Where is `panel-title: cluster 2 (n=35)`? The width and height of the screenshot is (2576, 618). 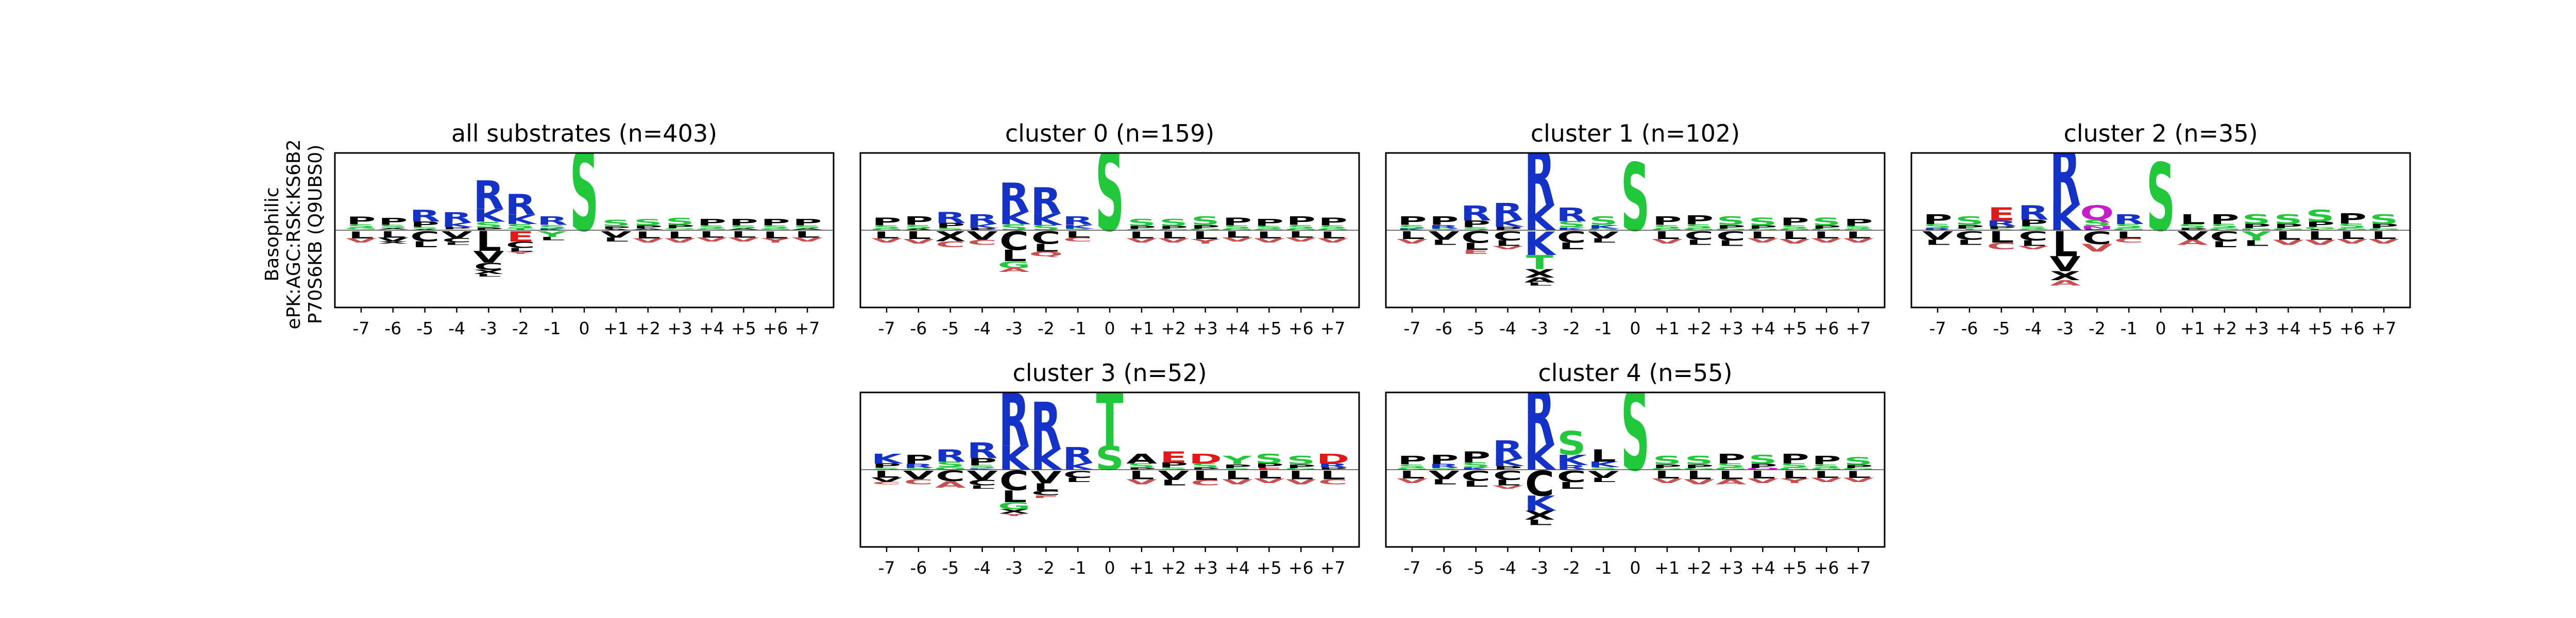
panel-title: cluster 2 (n=35) is located at coordinates (2160, 133).